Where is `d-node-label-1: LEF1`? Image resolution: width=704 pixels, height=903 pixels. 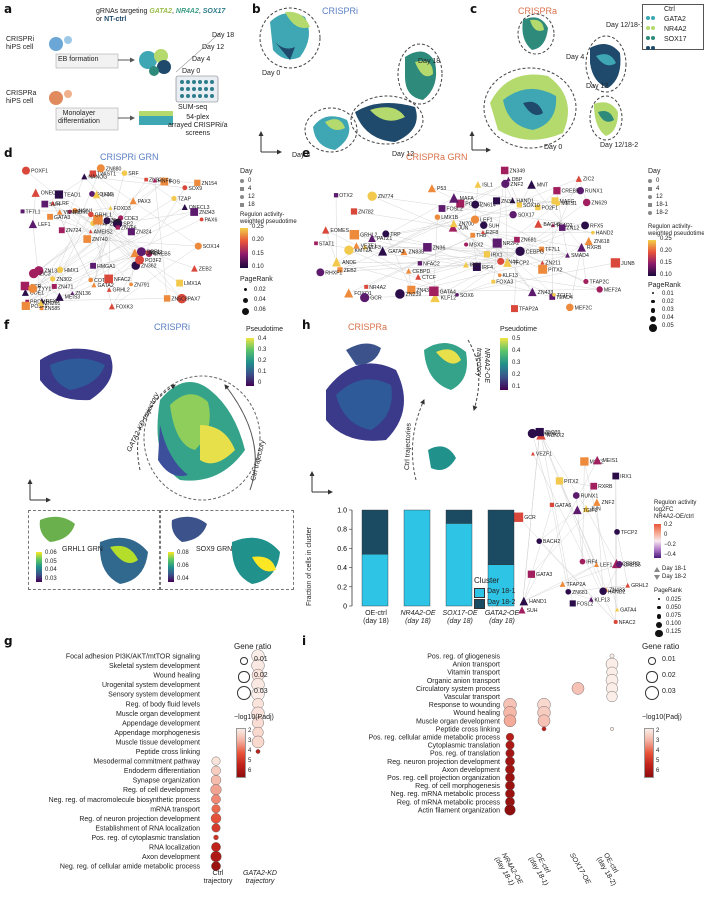 d-node-label-1: LEF1 is located at coordinates (44, 225).